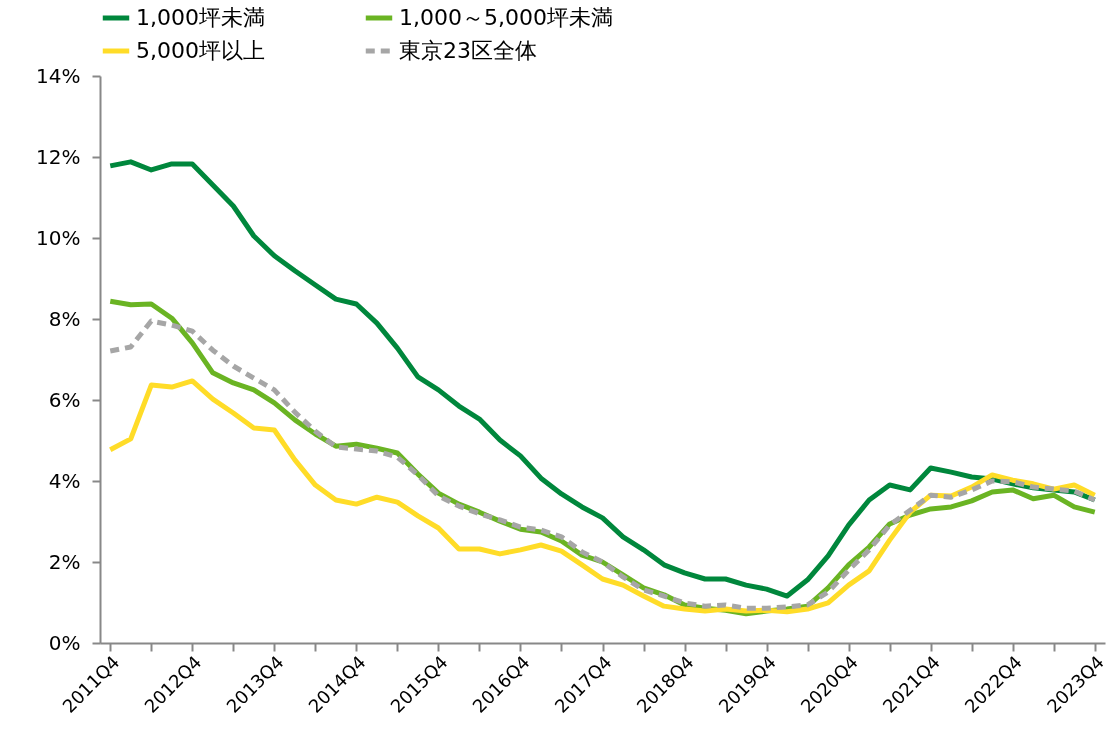  What do you see at coordinates (64, 642) in the screenshot?
I see `y-tick-label: 0%` at bounding box center [64, 642].